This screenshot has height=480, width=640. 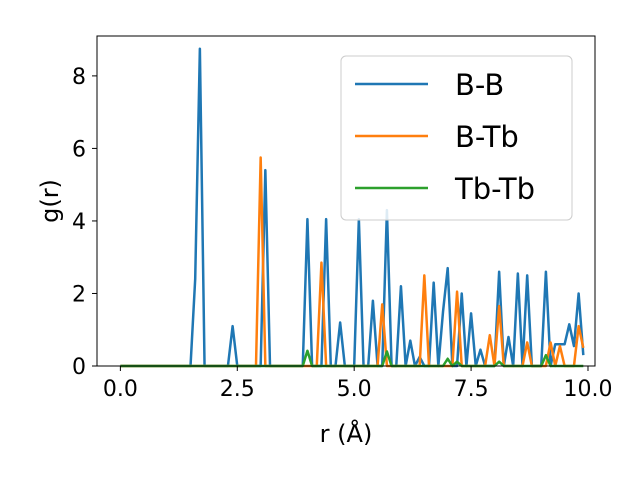 What do you see at coordinates (487, 137) in the screenshot?
I see `legend-label: B-Tb` at bounding box center [487, 137].